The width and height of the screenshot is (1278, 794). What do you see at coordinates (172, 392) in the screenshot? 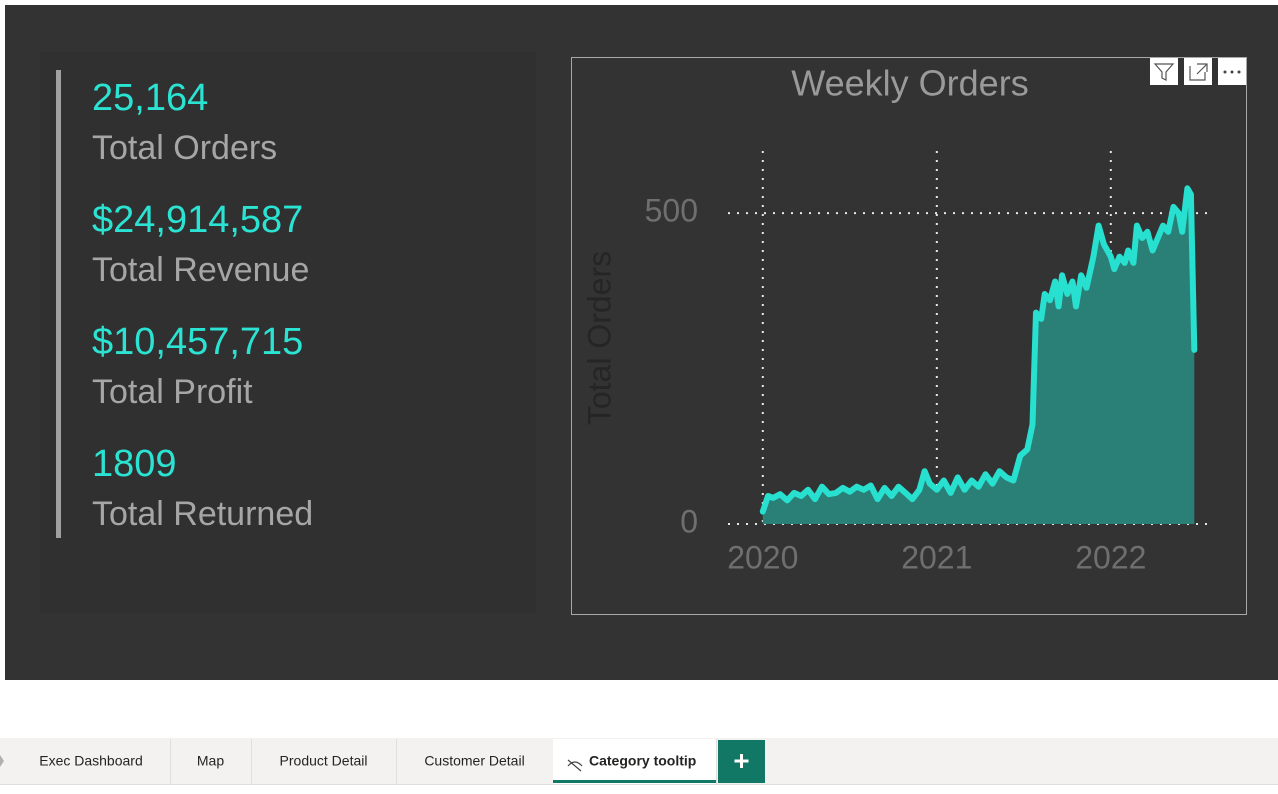
I see `kpi-label: Total Profit` at bounding box center [172, 392].